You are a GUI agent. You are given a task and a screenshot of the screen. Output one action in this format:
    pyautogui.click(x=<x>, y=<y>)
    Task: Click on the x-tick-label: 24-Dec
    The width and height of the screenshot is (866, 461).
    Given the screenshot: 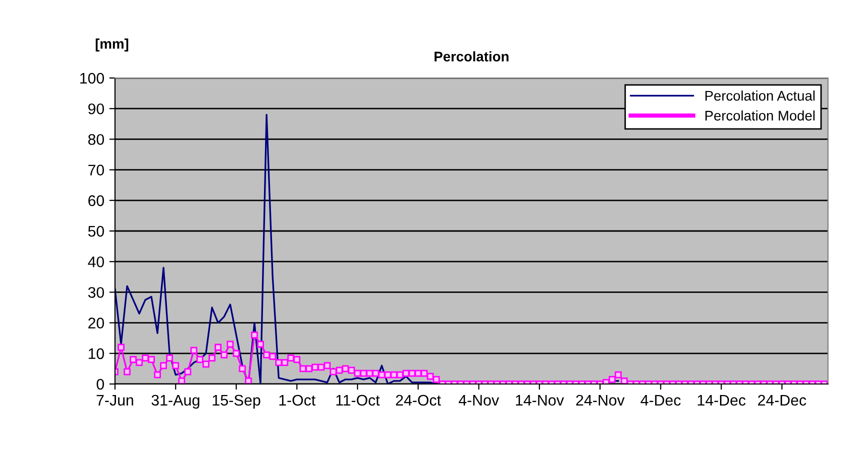 What is the action you would take?
    pyautogui.click(x=782, y=400)
    